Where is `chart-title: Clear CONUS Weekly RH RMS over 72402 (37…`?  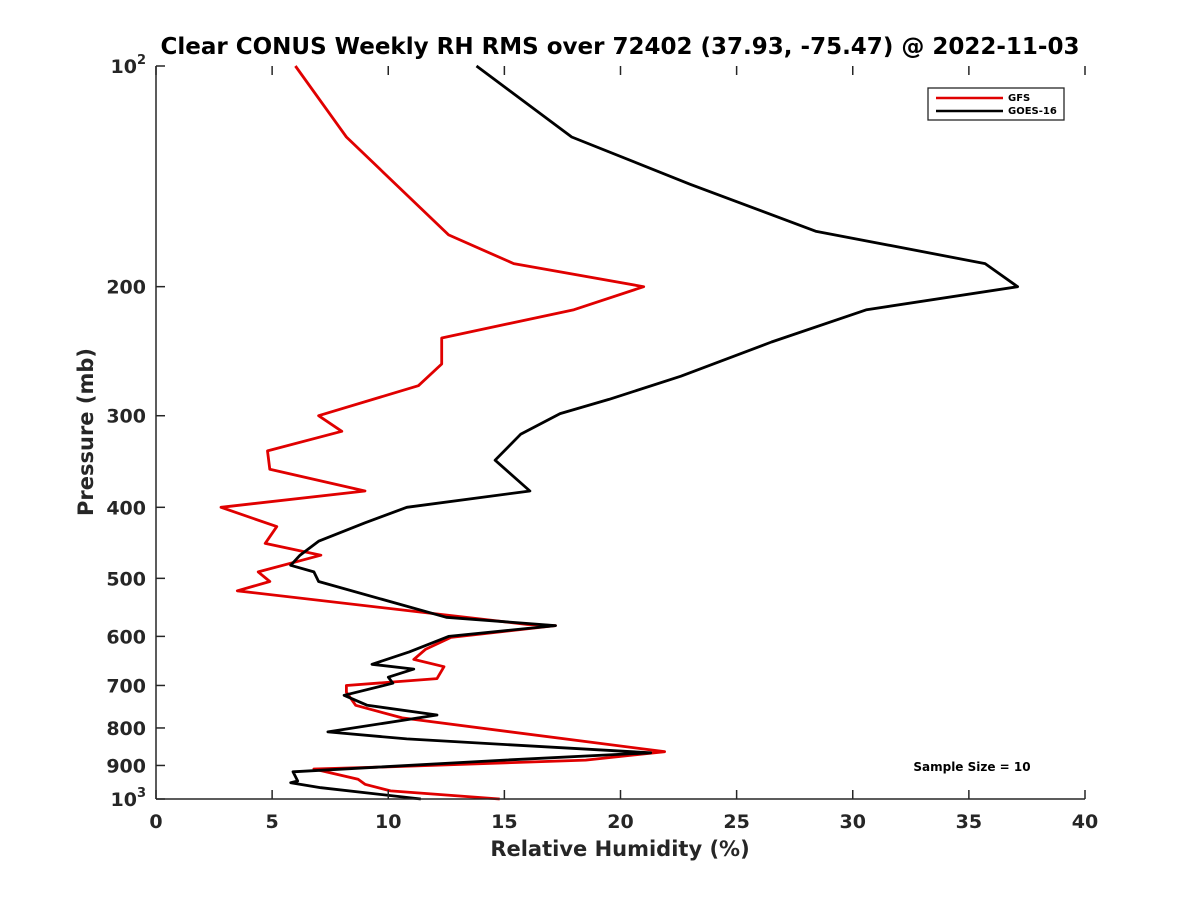
chart-title: Clear CONUS Weekly RH RMS over 72402 (37… is located at coordinates (620, 47).